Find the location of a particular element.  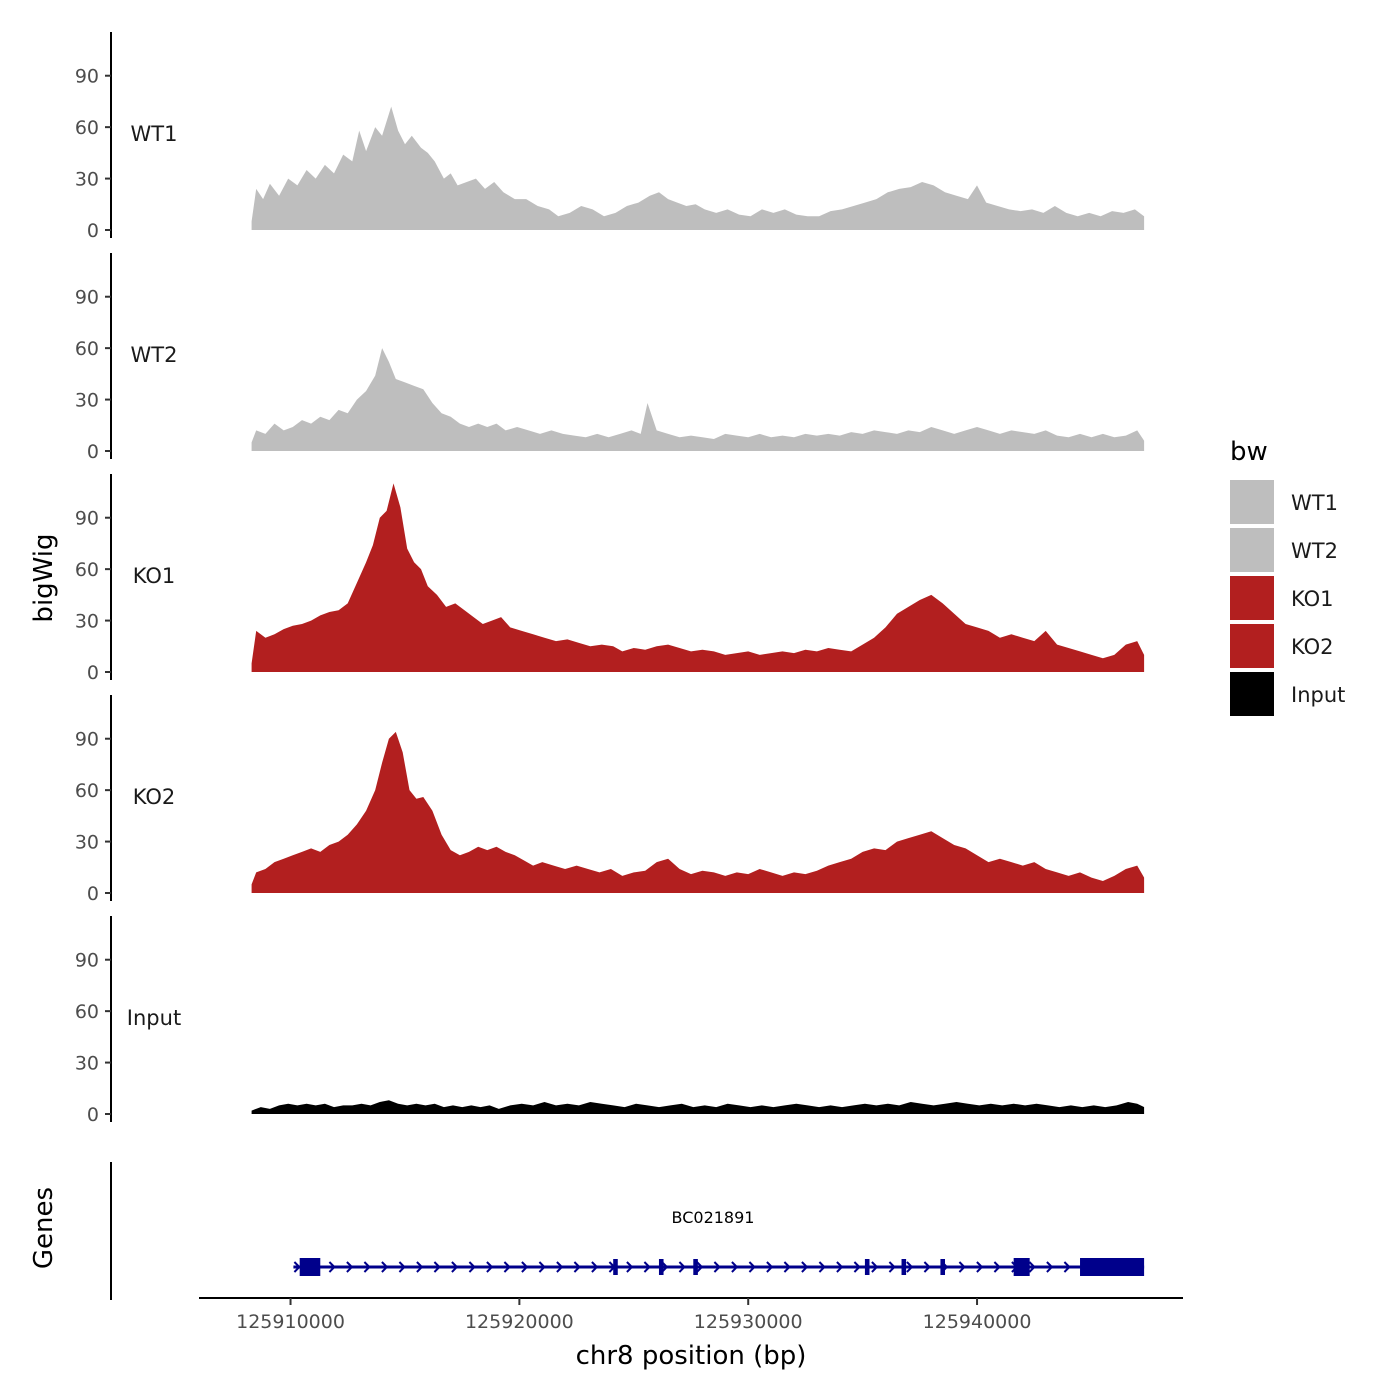

x-tick-label: 125920000 is located at coordinates (519, 1322).